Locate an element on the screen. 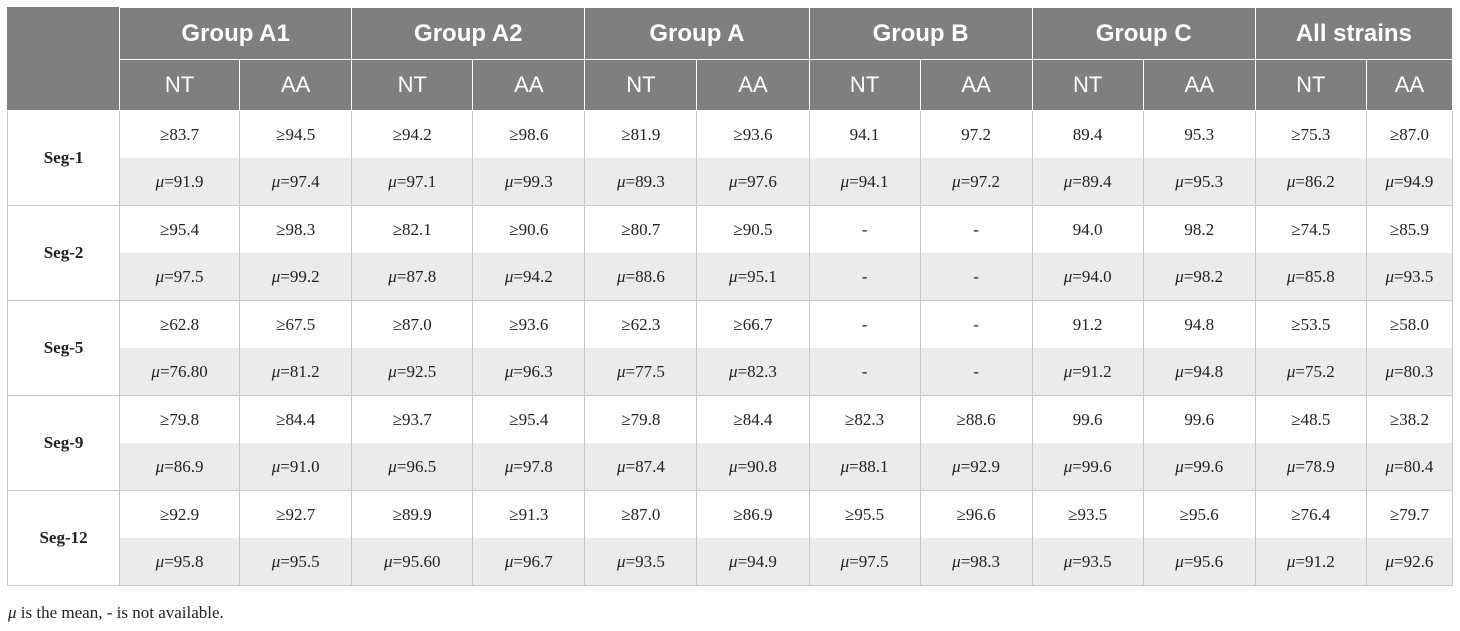  mean-value: 94.9 is located at coordinates (762, 561).